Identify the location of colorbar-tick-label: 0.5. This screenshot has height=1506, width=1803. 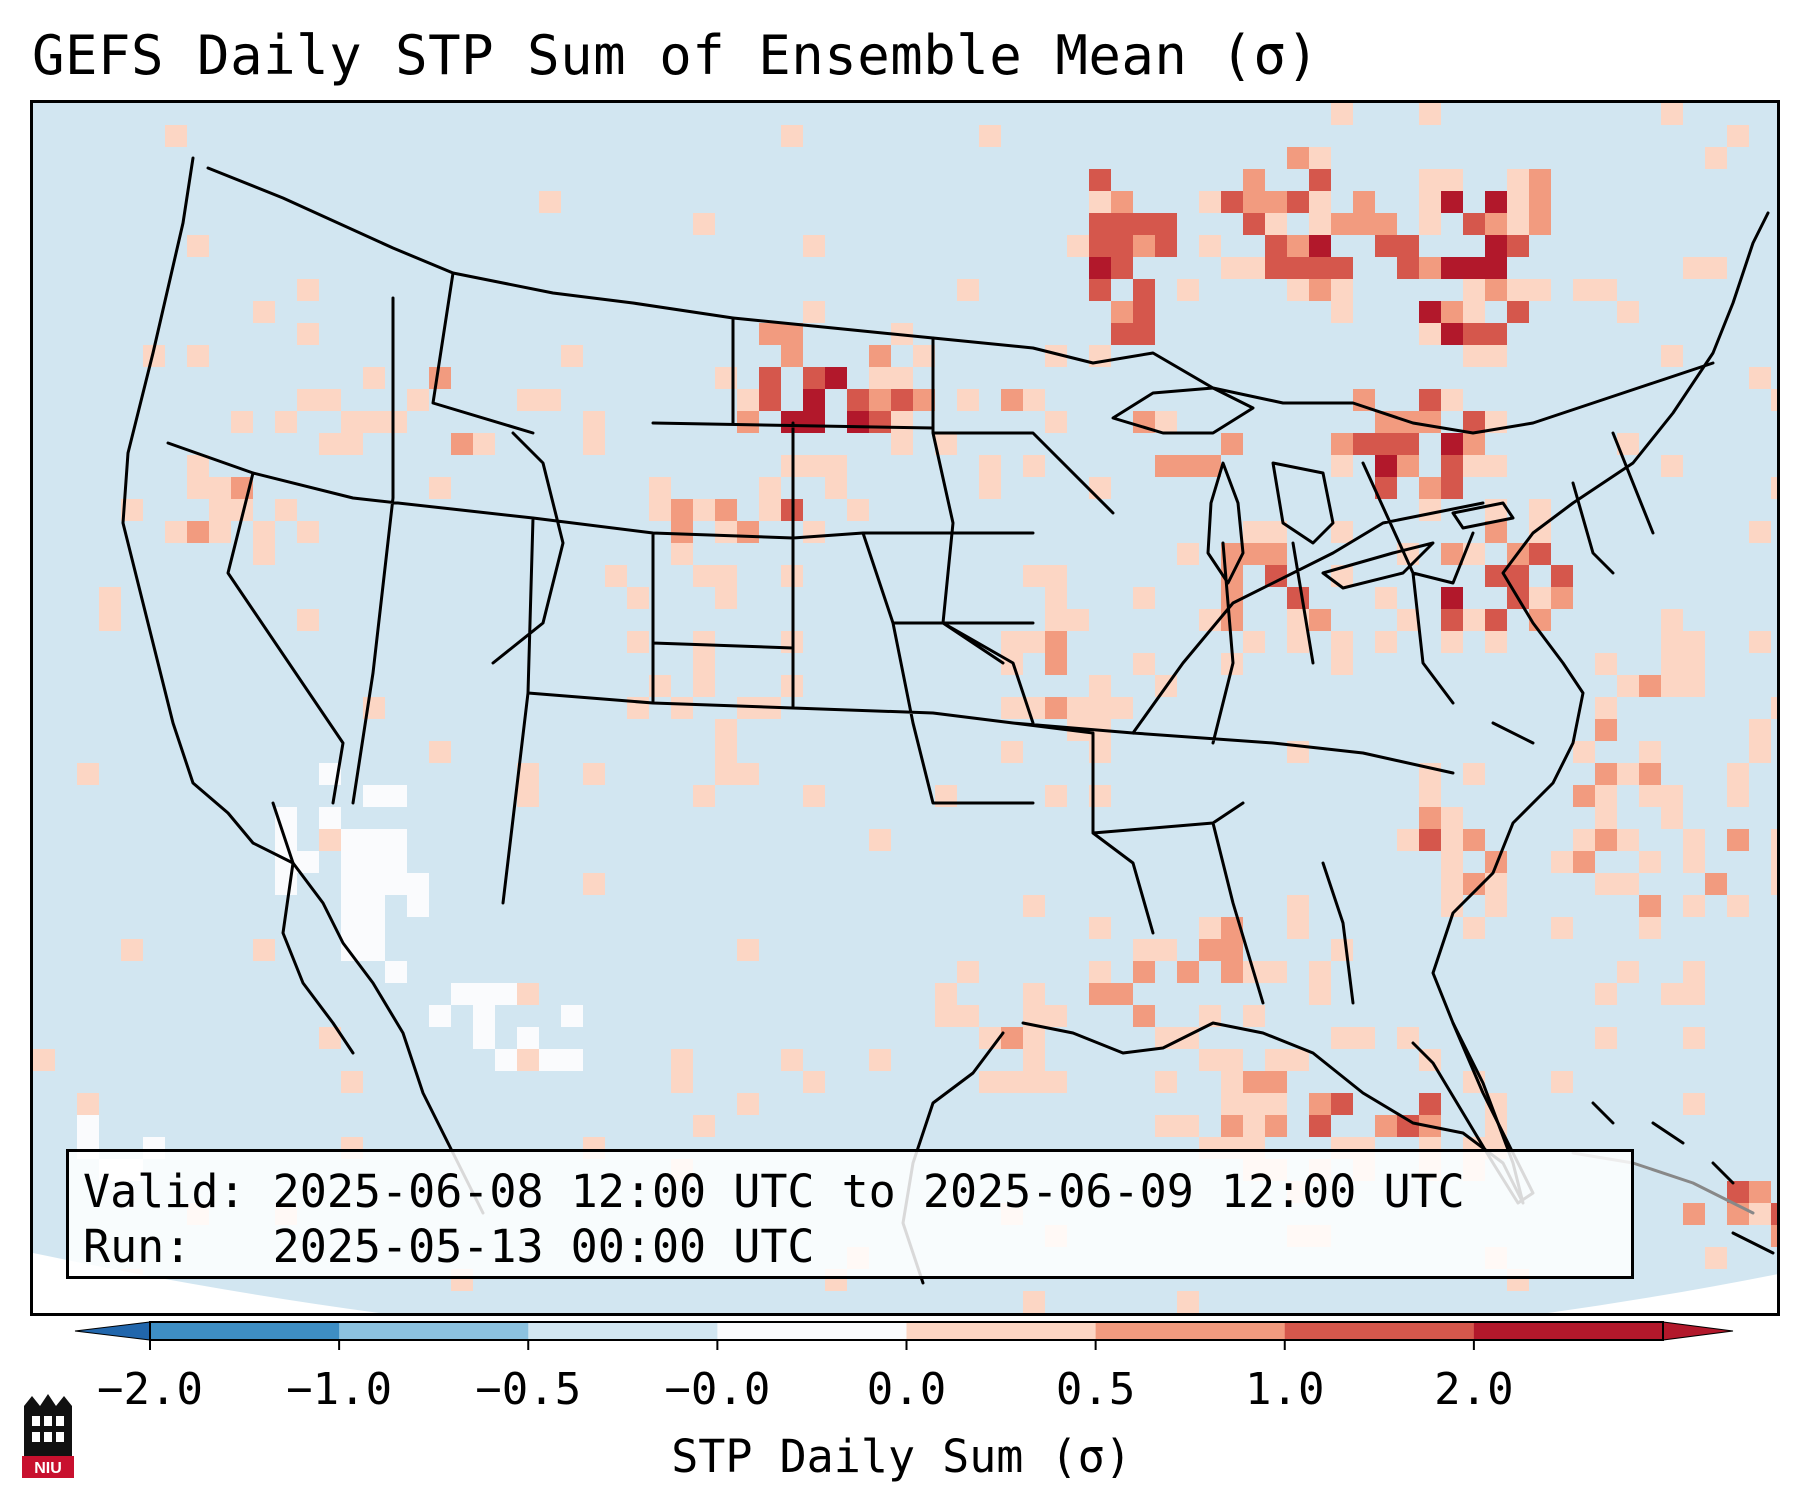
(1095, 1389).